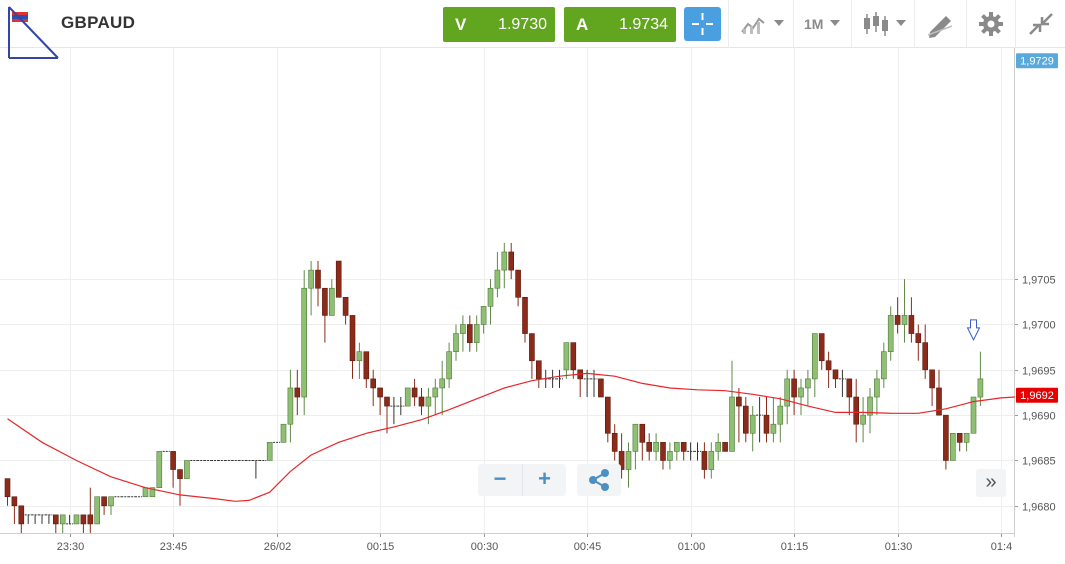 The height and width of the screenshot is (564, 1065). What do you see at coordinates (499, 24) in the screenshot?
I see `sell-quote-button: V 1.9730` at bounding box center [499, 24].